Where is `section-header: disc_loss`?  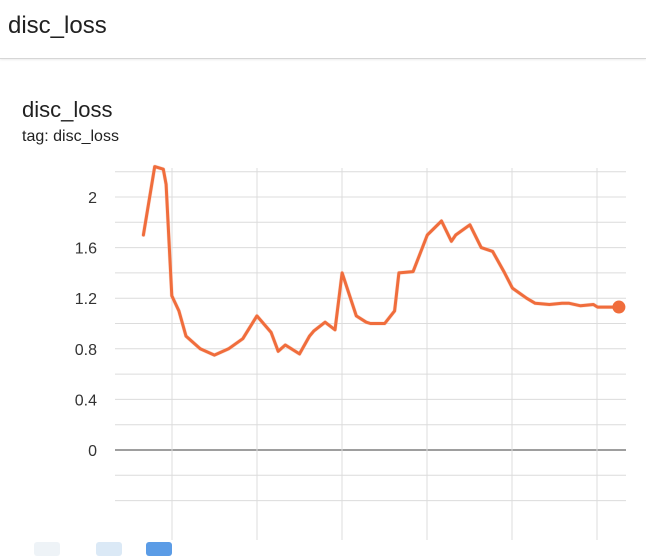
section-header: disc_loss is located at coordinates (323, 29).